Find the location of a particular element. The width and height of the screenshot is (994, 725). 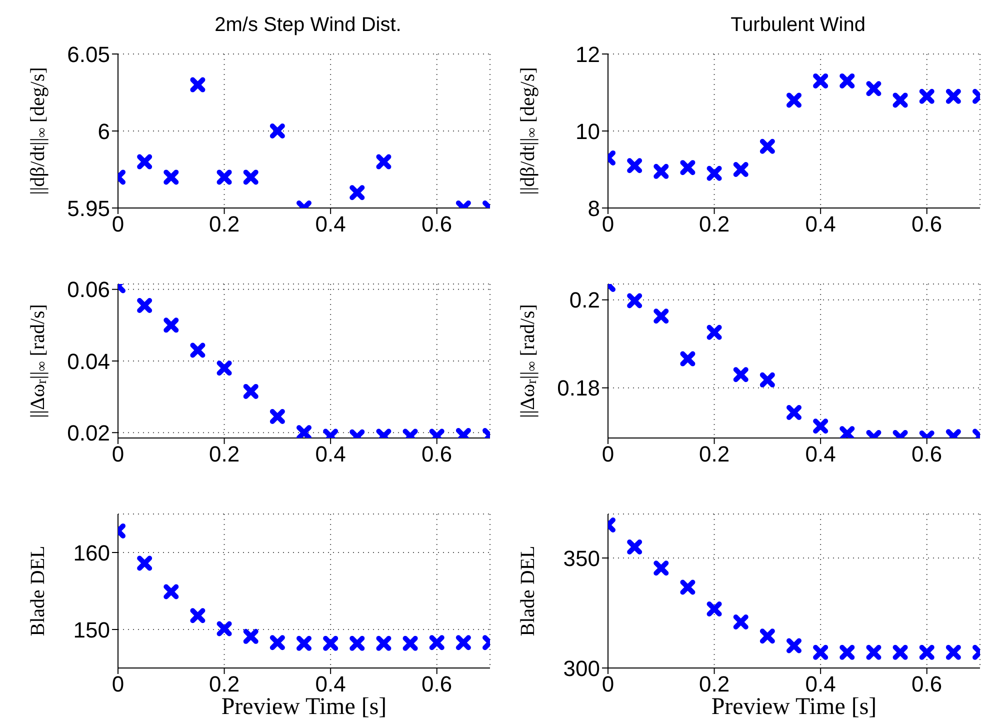

y-tick-label: 160 is located at coordinates (91, 553).